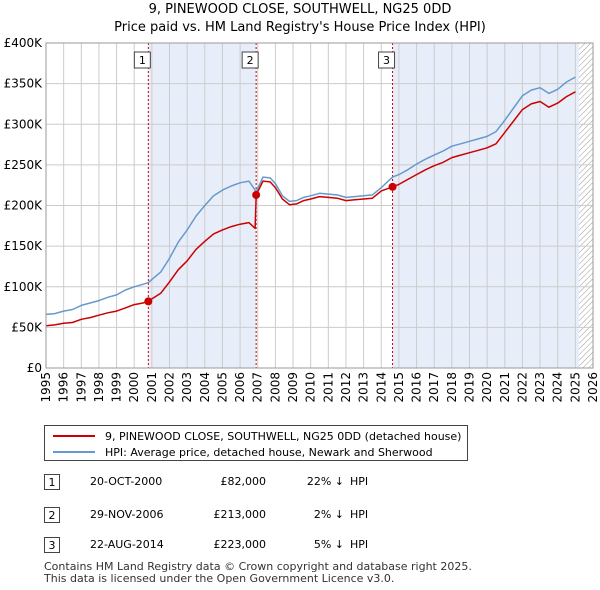 This screenshot has height=590, width=600. Describe the element at coordinates (205, 387) in the screenshot. I see `x-tick-label: 2004` at that location.